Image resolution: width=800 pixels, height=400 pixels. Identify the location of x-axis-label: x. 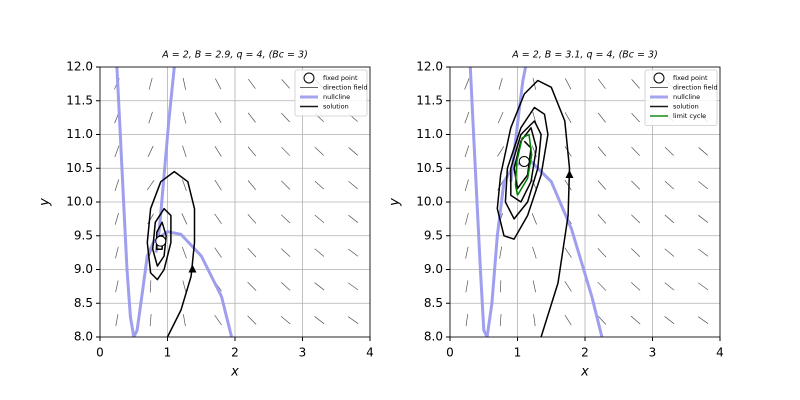
(584, 372).